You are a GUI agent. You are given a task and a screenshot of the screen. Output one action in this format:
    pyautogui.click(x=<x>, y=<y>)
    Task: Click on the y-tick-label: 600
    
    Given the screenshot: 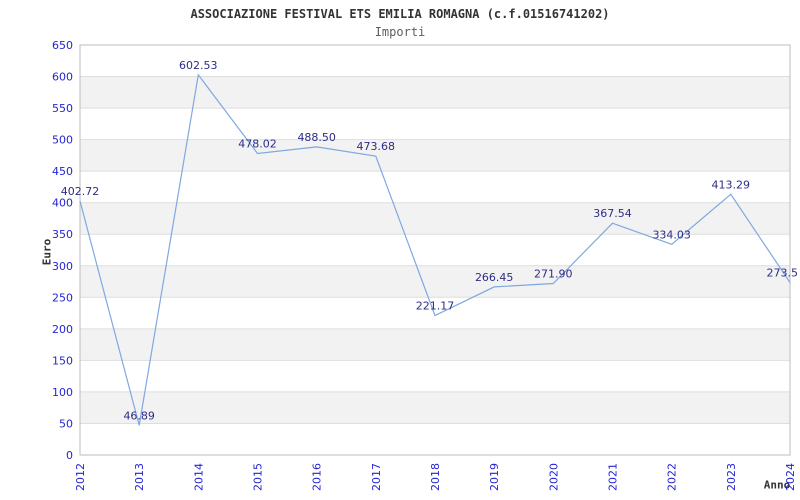 What is the action you would take?
    pyautogui.click(x=62, y=77)
    